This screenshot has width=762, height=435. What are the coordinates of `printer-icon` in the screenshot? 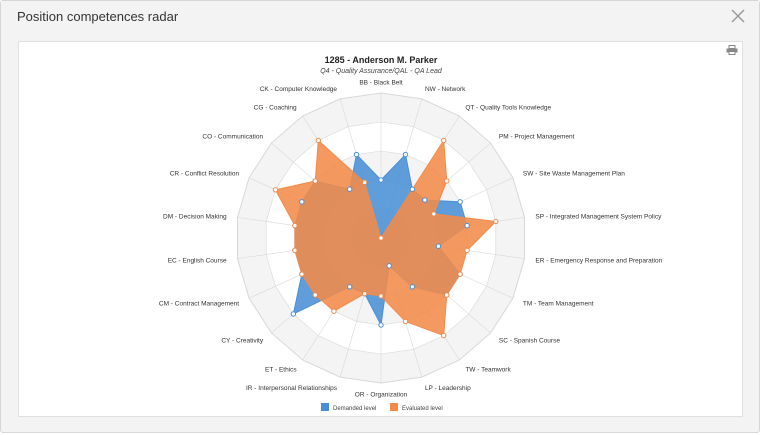 It's located at (732, 50).